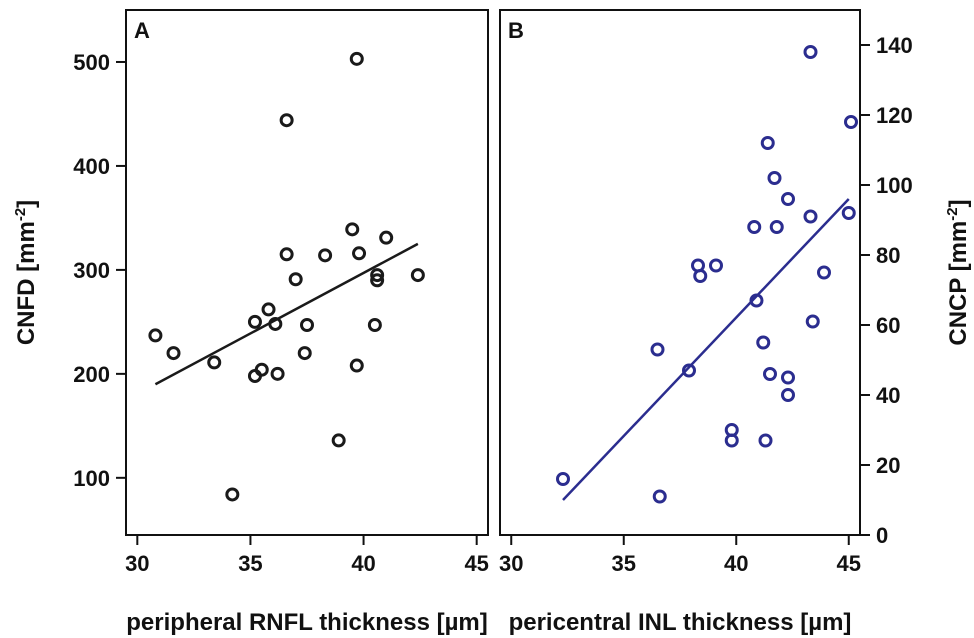 This screenshot has width=974, height=638. I want to click on y-tick-label: 500, so click(91, 62).